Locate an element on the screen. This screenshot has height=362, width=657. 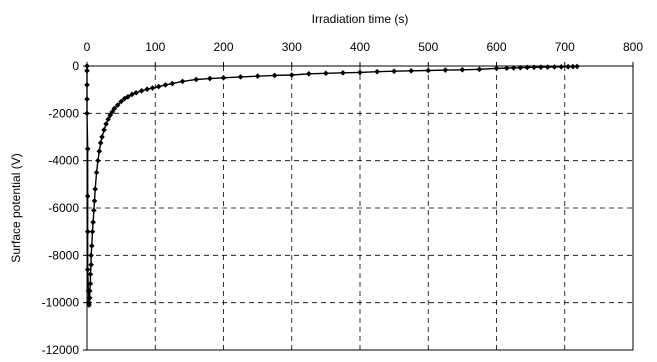
y-tick-label: -8000 is located at coordinates (63, 255).